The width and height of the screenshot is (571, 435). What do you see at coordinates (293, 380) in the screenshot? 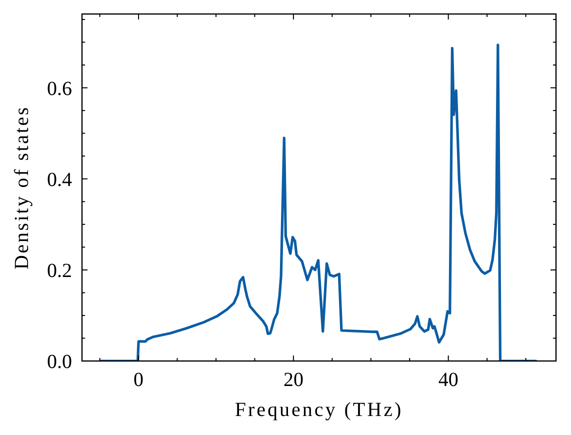
I see `x-tick-label: 20` at bounding box center [293, 380].